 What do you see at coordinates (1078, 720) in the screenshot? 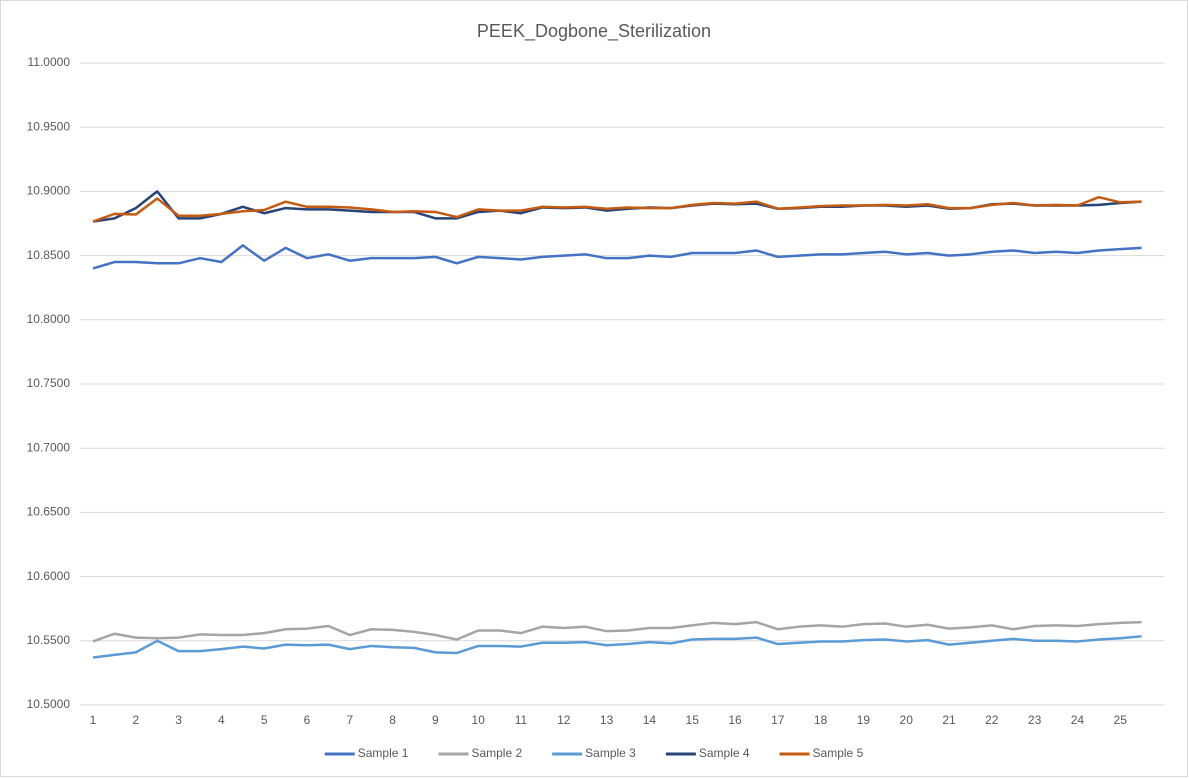
I see `x-tick-label: 24` at bounding box center [1078, 720].